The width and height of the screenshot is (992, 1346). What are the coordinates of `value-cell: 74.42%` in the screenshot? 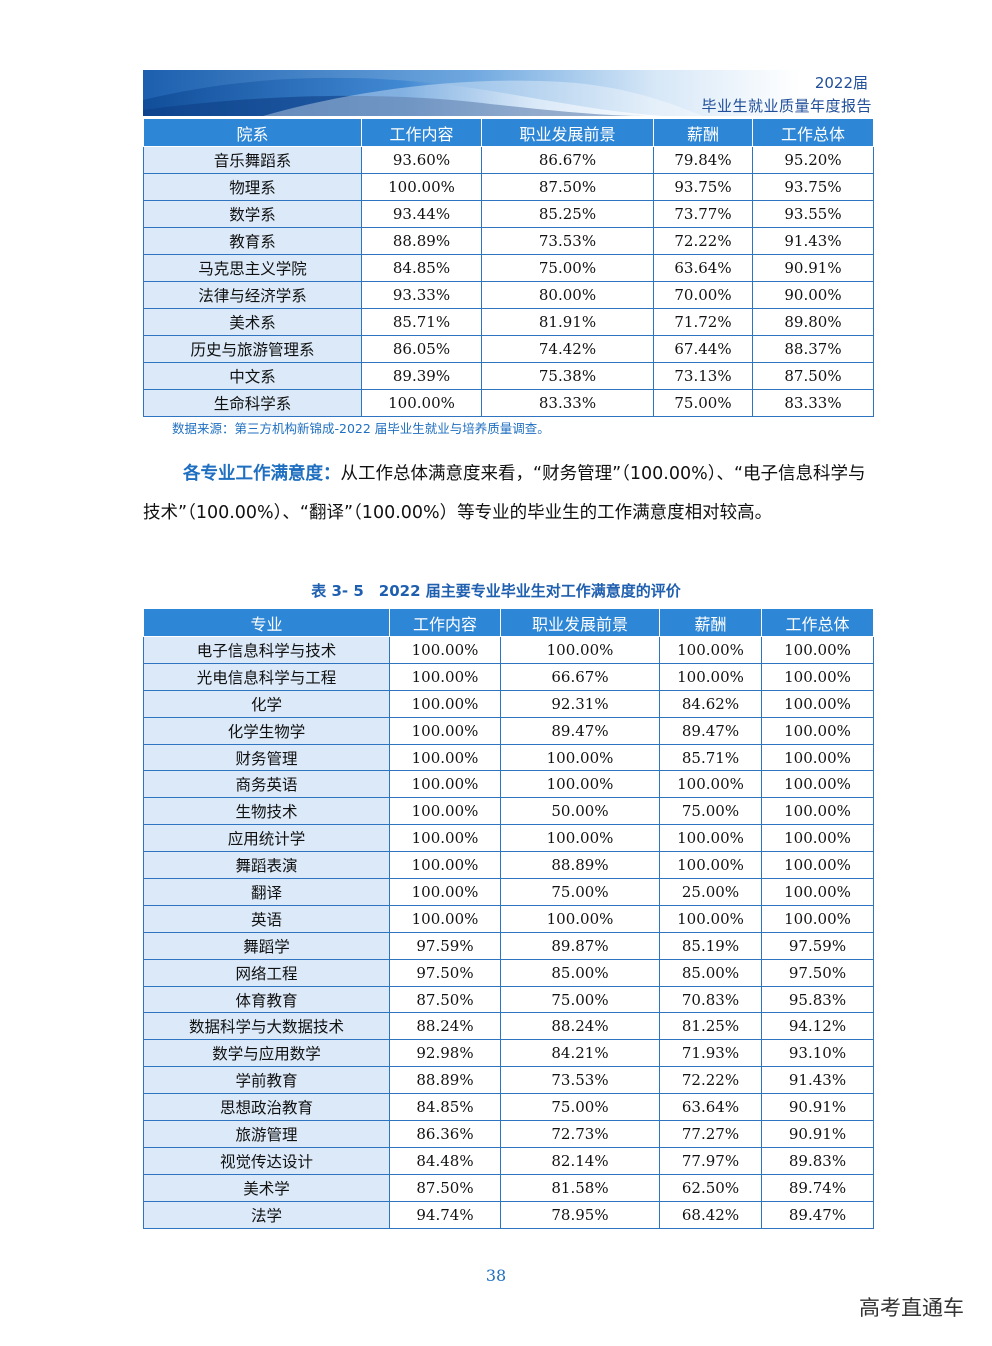 It's located at (567, 349).